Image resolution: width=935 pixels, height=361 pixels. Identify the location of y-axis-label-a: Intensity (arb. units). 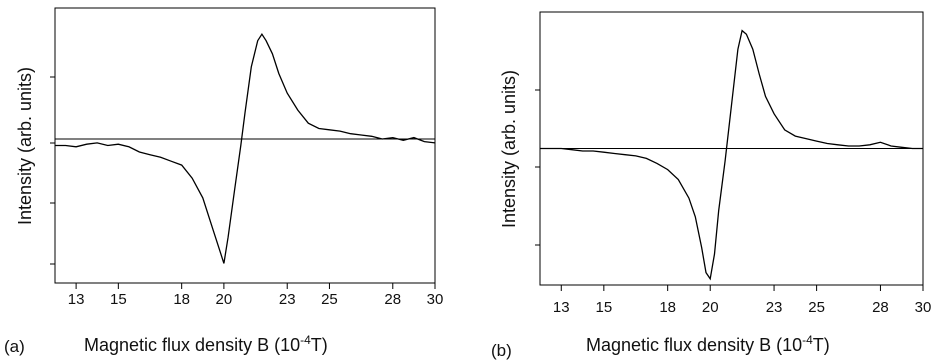
(25, 146).